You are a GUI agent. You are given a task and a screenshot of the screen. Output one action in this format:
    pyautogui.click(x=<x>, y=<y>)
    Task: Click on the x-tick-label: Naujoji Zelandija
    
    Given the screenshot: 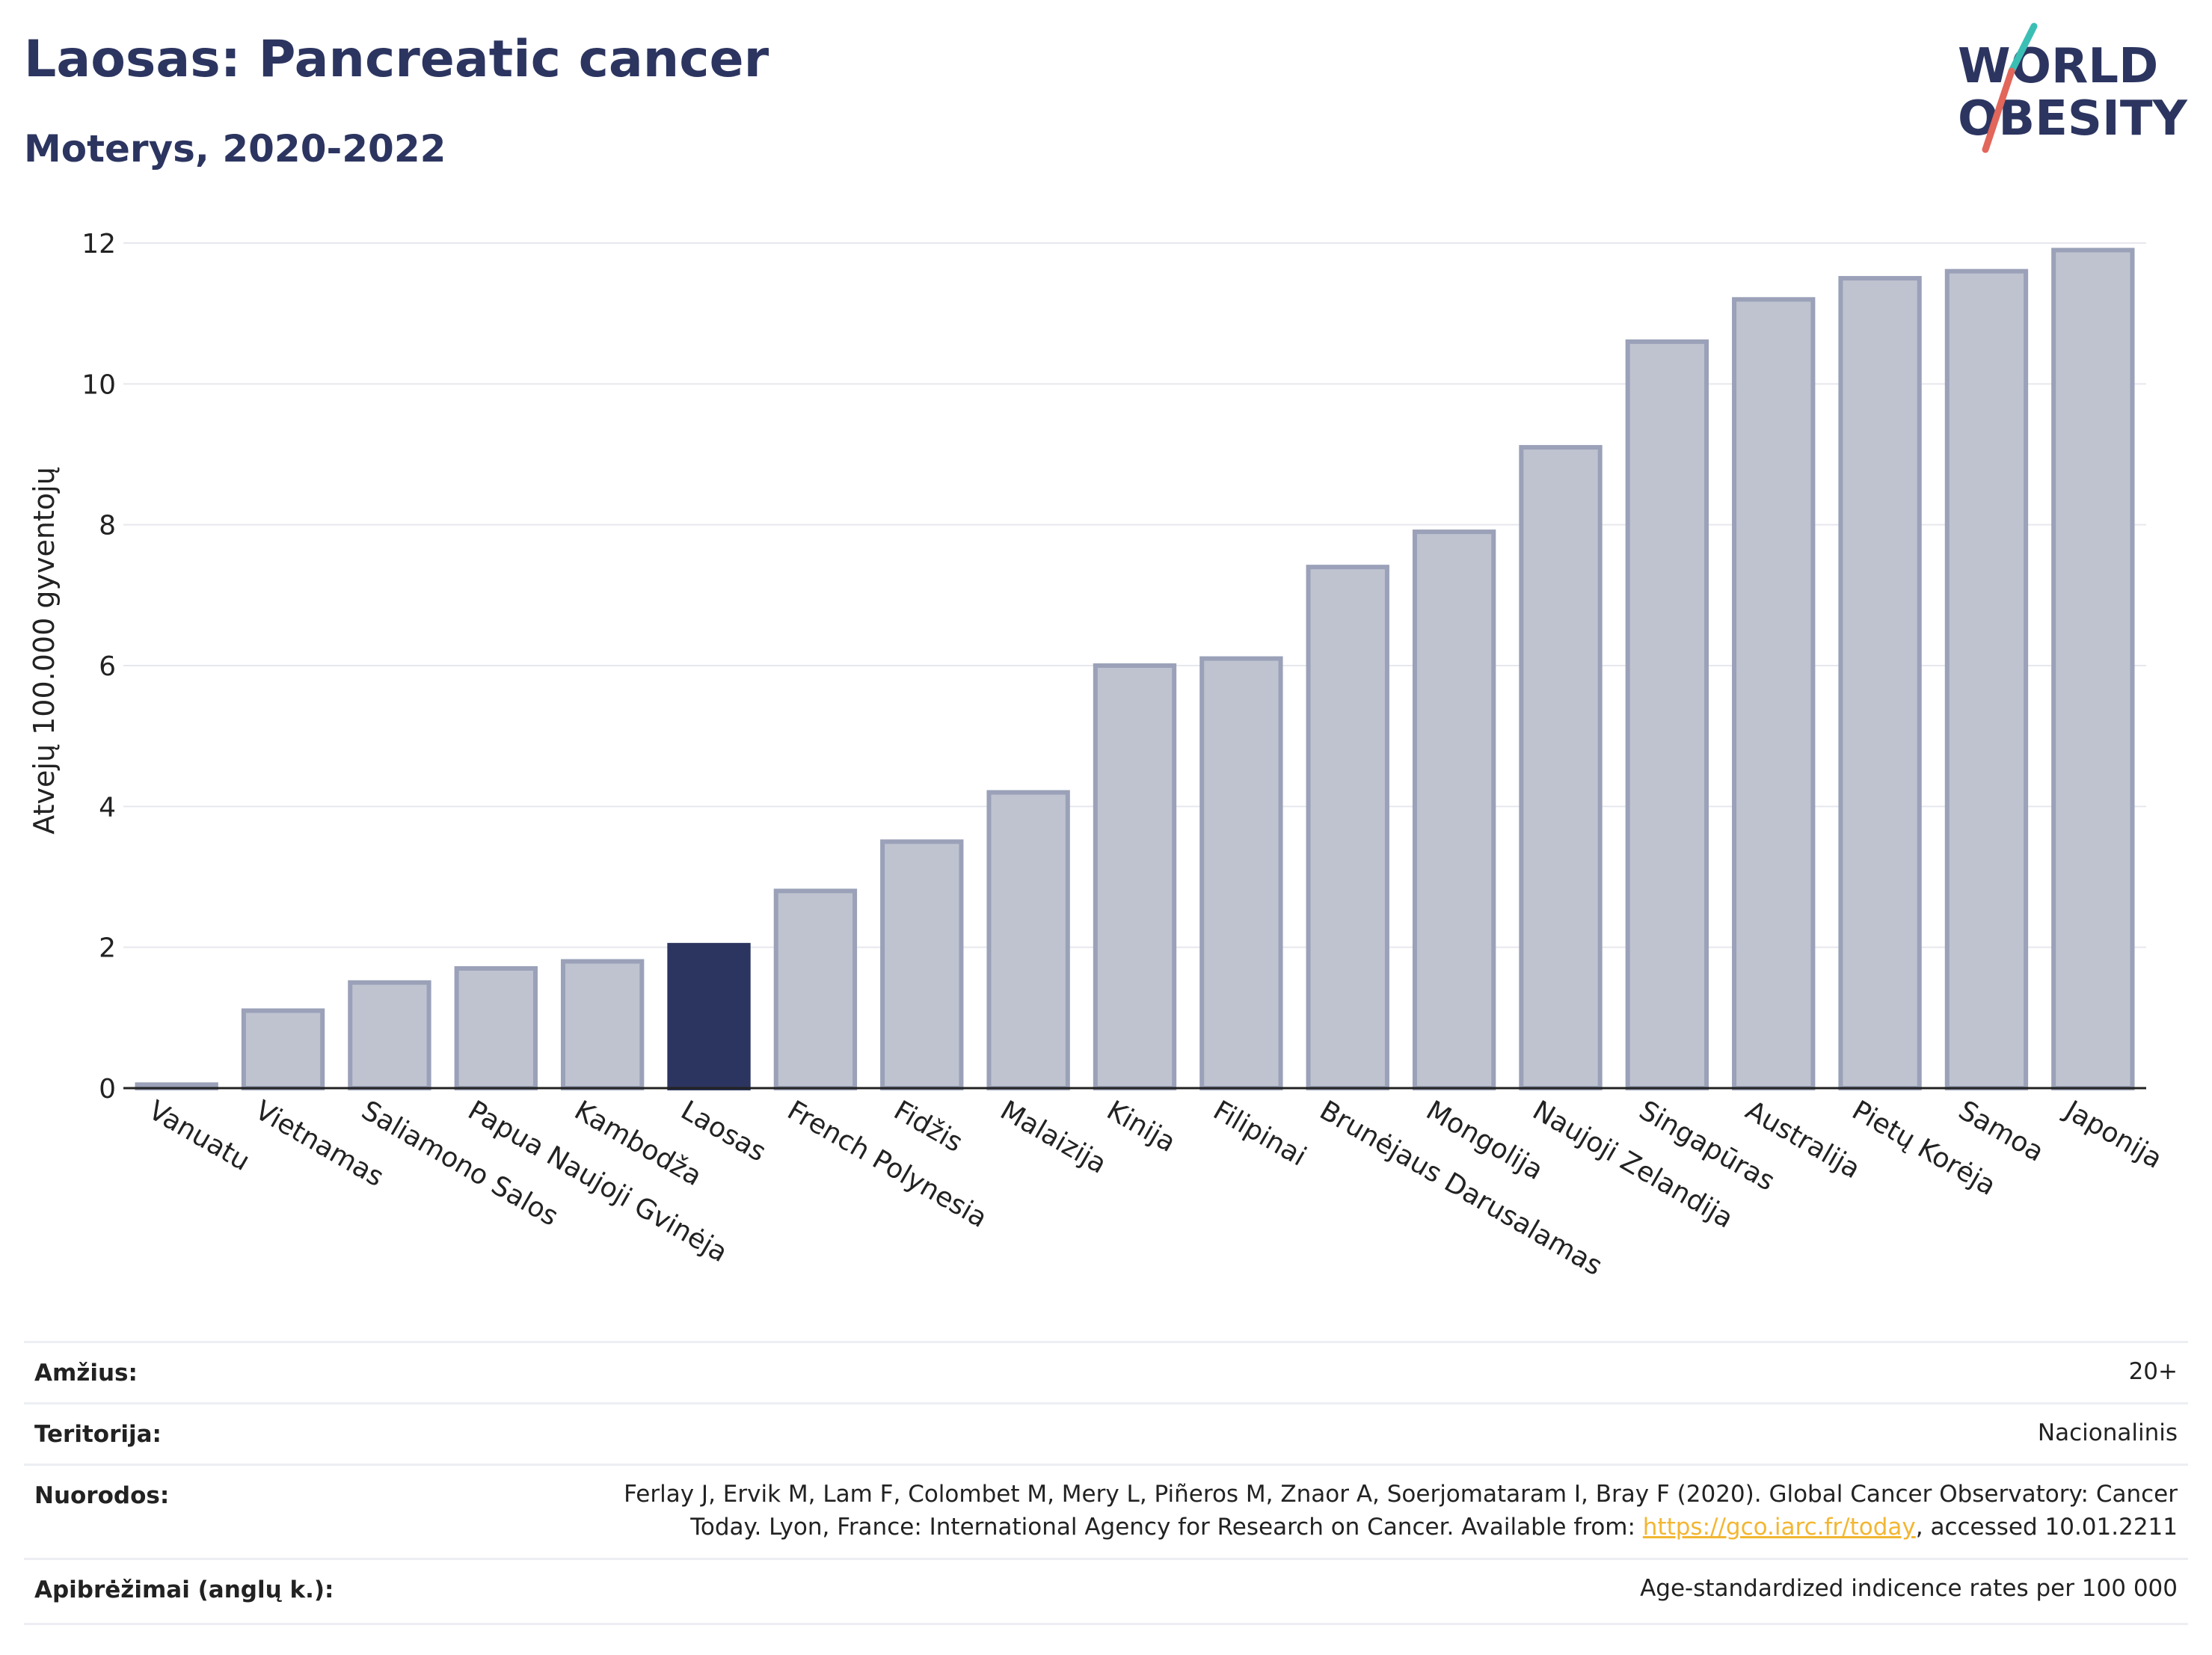 What is the action you would take?
    pyautogui.click(x=1632, y=1164)
    